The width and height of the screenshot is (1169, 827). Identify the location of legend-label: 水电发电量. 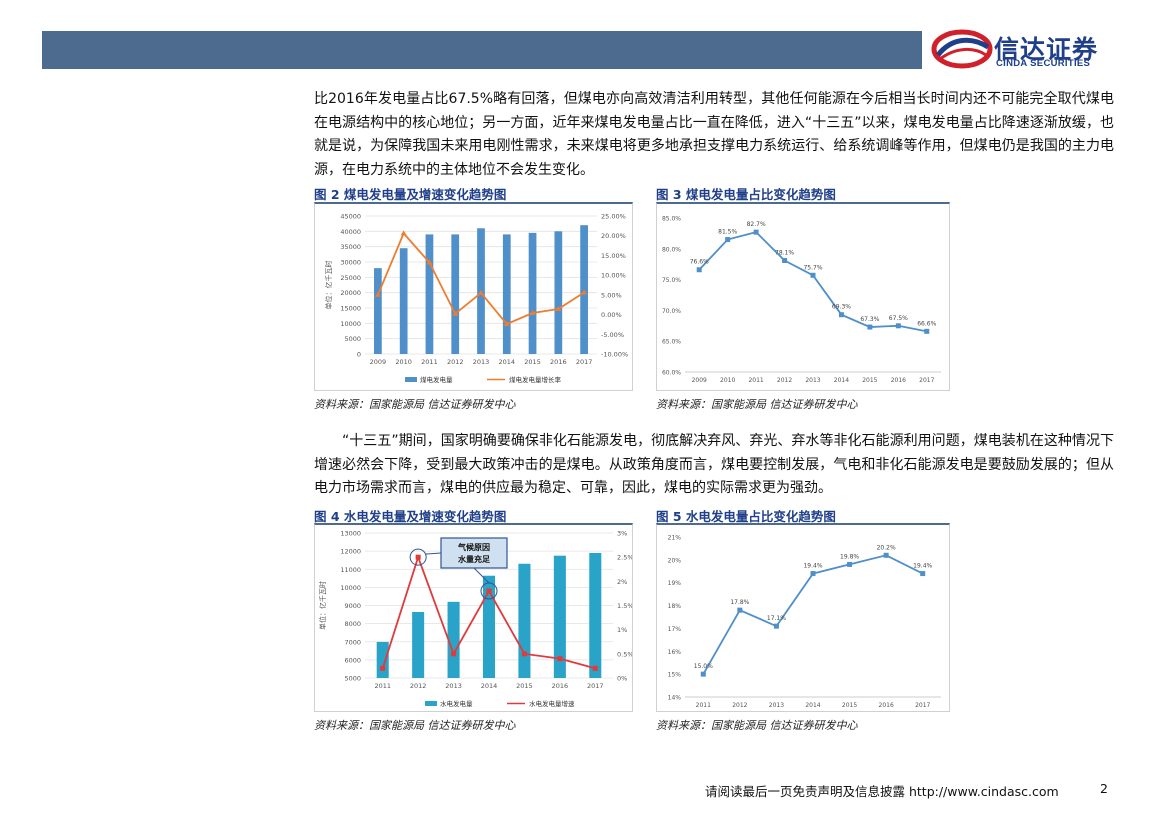
(456, 703).